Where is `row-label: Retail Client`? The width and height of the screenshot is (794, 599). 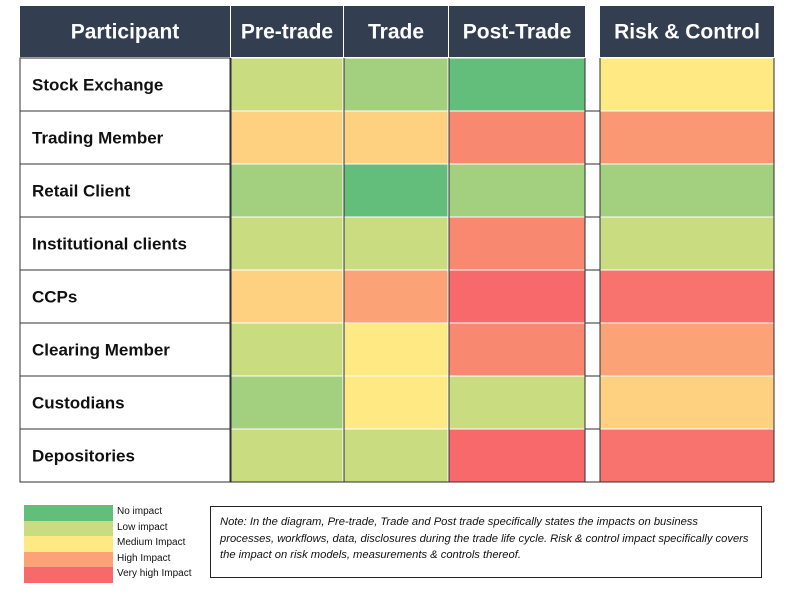
row-label: Retail Client is located at coordinates (81, 191).